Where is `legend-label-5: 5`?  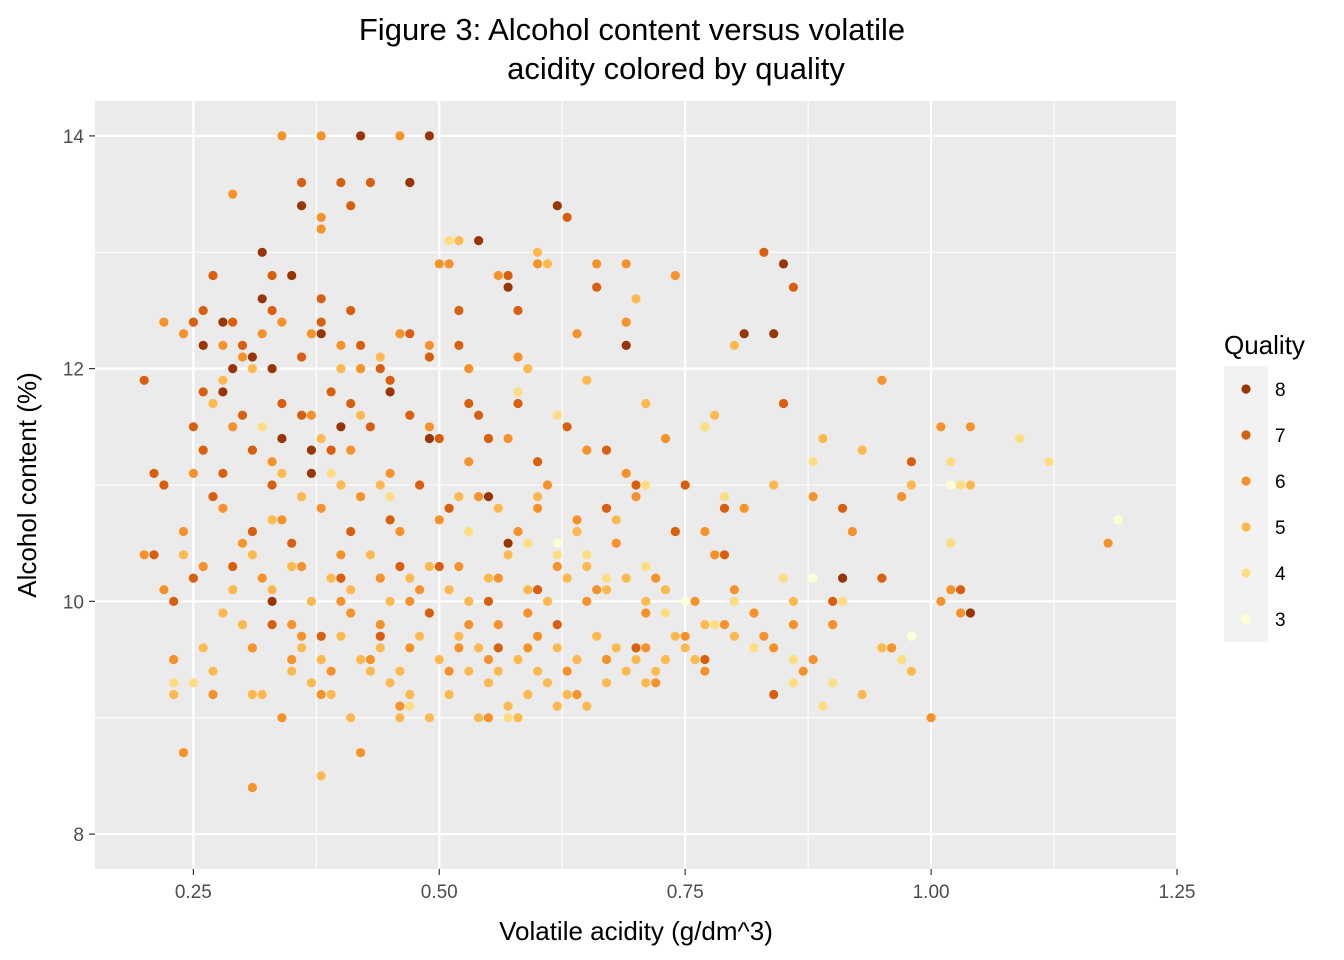
legend-label-5: 5 is located at coordinates (1280, 528).